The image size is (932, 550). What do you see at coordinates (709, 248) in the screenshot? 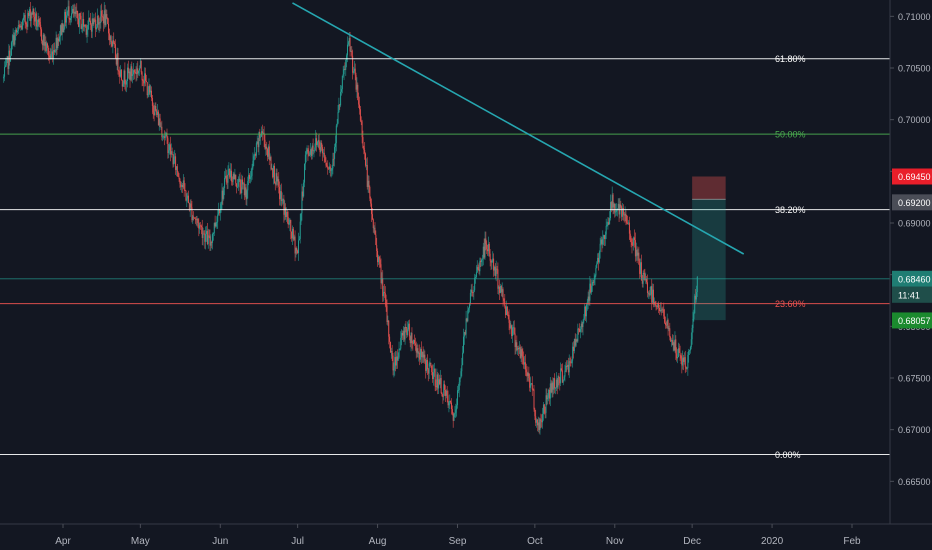
I see `position-tool` at bounding box center [709, 248].